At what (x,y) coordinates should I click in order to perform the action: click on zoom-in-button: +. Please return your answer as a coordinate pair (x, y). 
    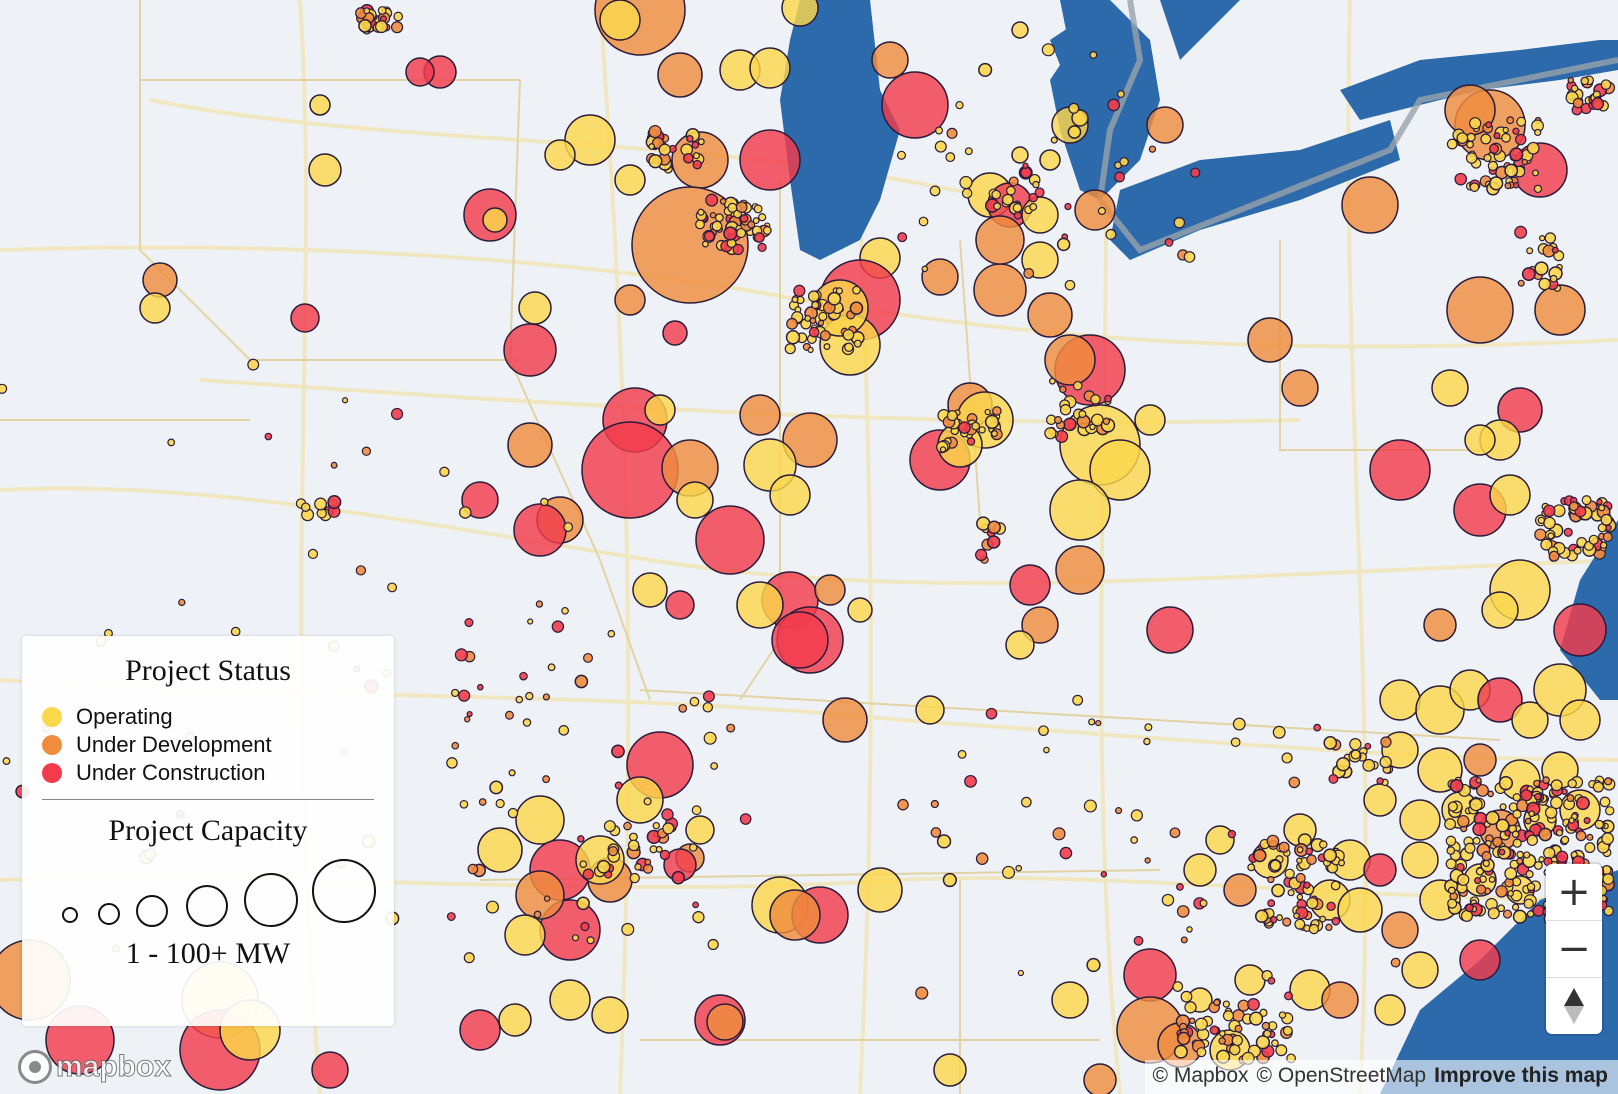
    Looking at the image, I should click on (1574, 892).